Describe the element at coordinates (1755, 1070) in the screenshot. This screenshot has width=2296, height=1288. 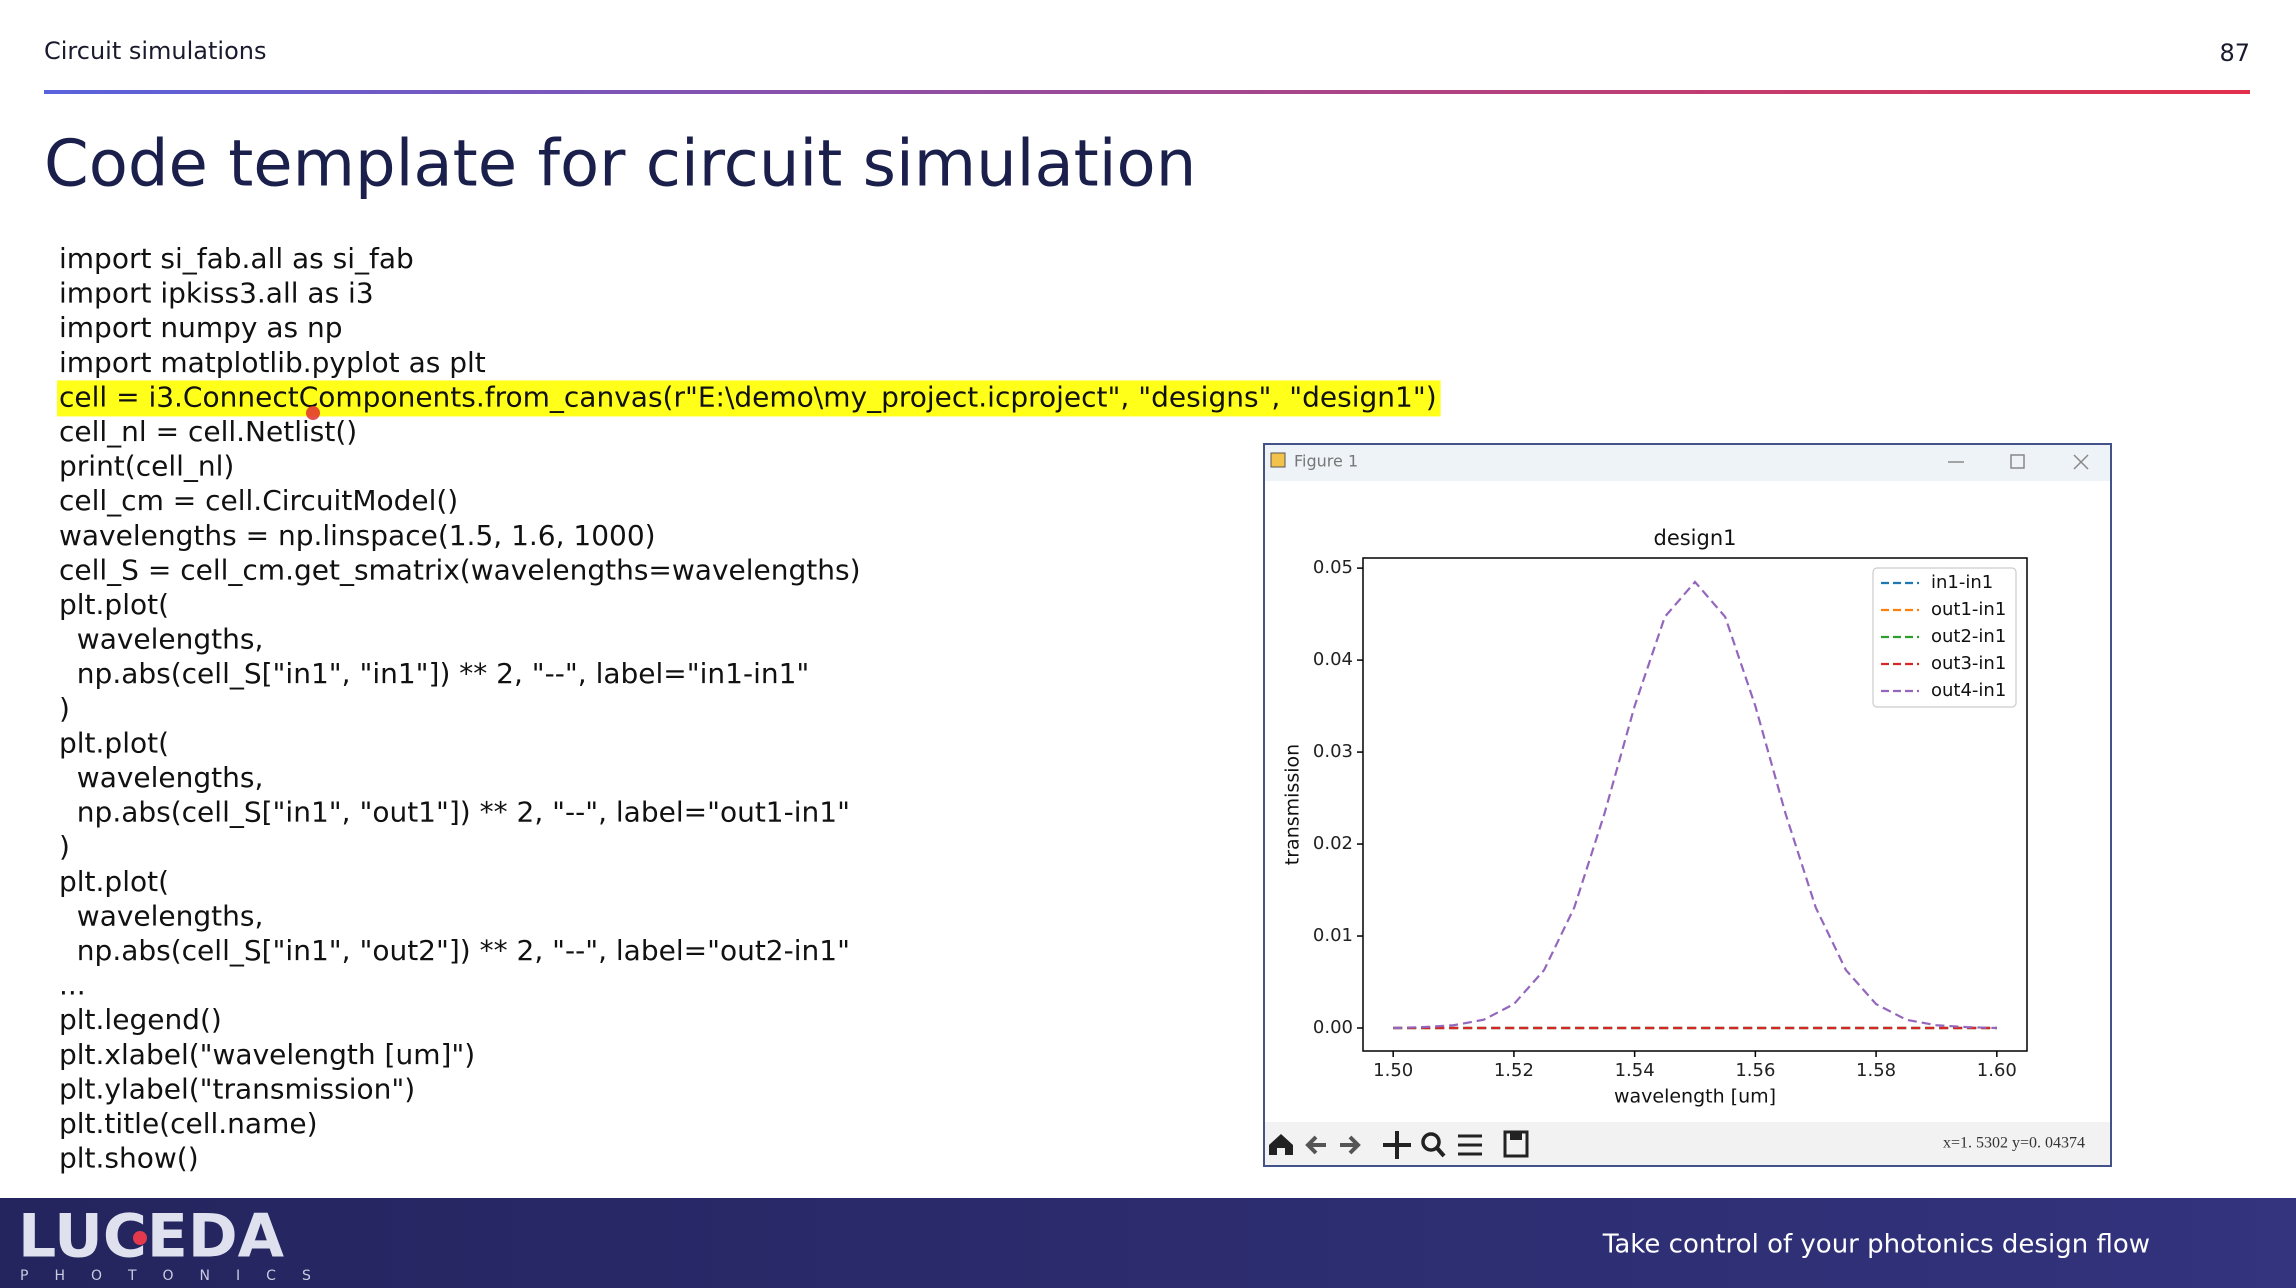
I see `x-tick-label: 1.56` at that location.